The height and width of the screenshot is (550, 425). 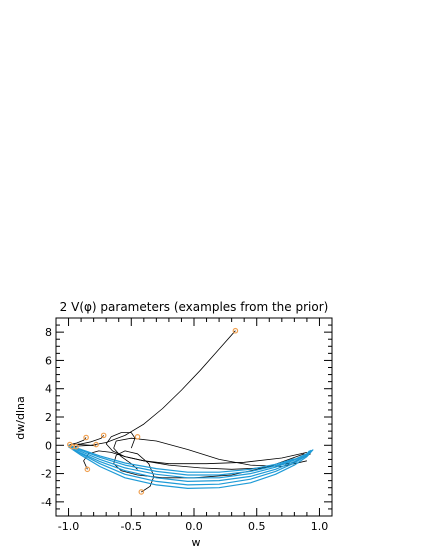 I want to click on x-axis-label: w, so click(x=196, y=542).